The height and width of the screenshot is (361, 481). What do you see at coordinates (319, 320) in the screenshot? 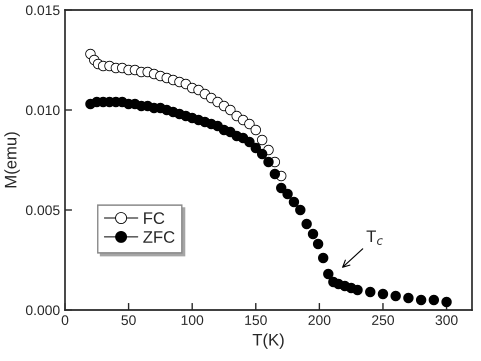
I see `x-tick-label: 200` at bounding box center [319, 320].